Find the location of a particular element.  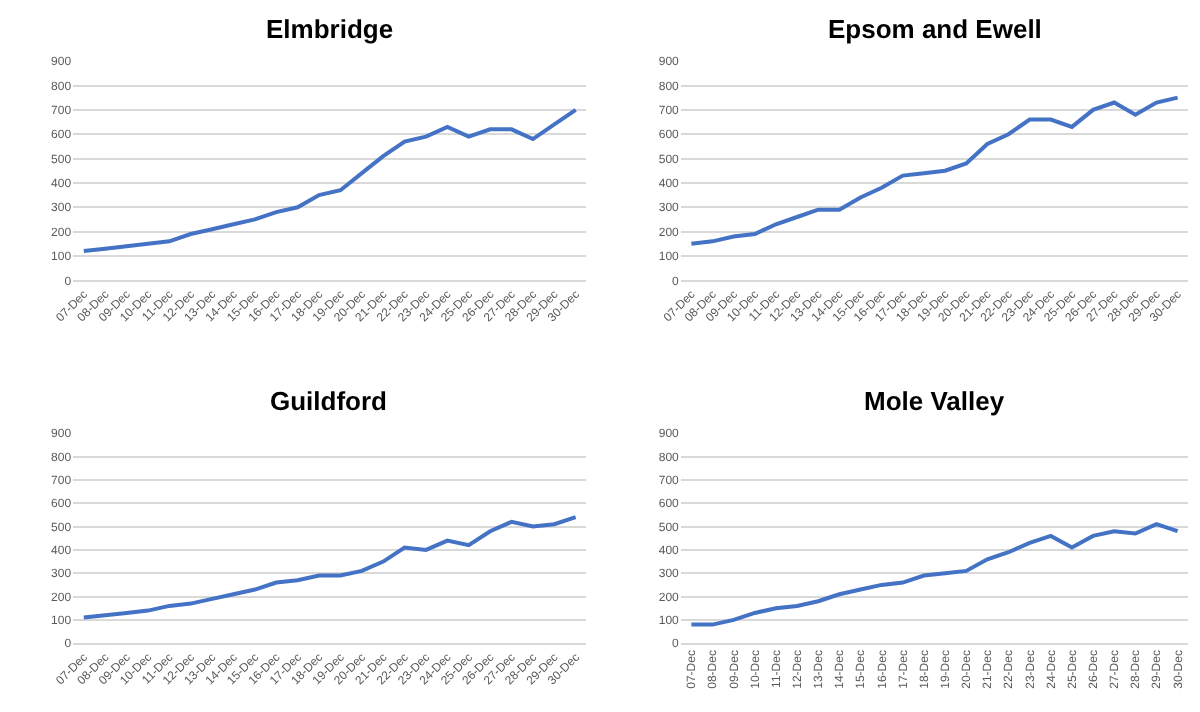

chart-title: Elmbridge is located at coordinates (330, 29).